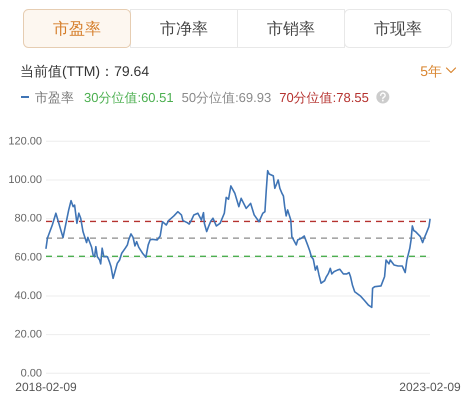 This screenshot has height=403, width=474. Describe the element at coordinates (227, 97) in the screenshot. I see `ref-line-label: 50分位值:69.93` at that location.